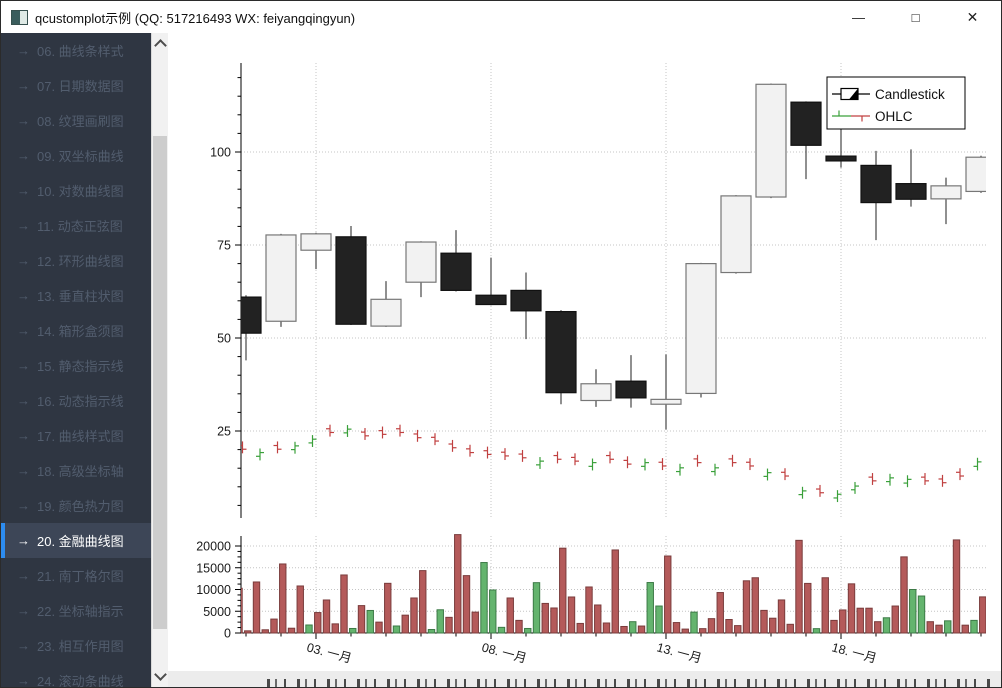 The height and width of the screenshot is (688, 1002). What do you see at coordinates (213, 547) in the screenshot?
I see `volume-axis-tick-label: 20000` at bounding box center [213, 547].